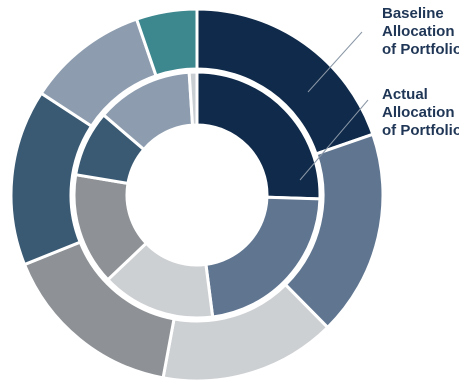  What do you see at coordinates (405, 94) in the screenshot?
I see `legend-inner-line-1: Actual` at bounding box center [405, 94].